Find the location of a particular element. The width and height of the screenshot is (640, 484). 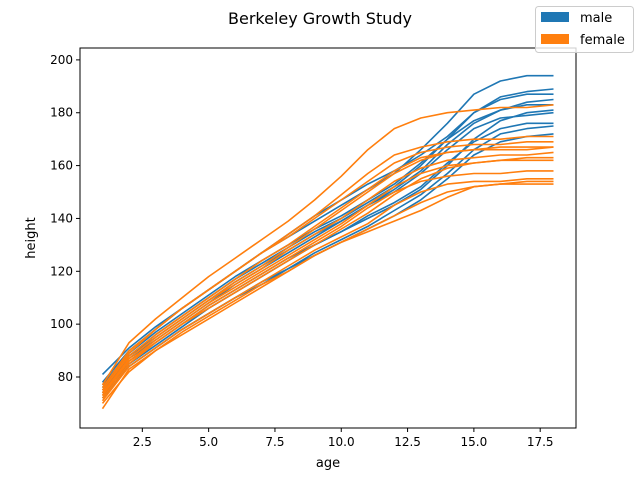

x-tick-label: 10.0 is located at coordinates (341, 442).